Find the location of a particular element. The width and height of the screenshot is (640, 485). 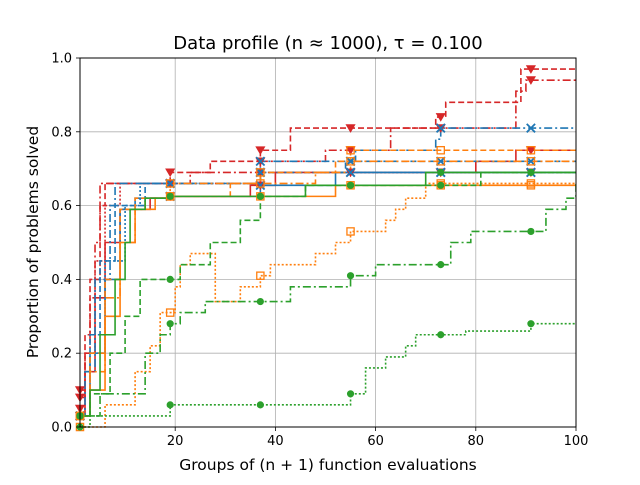

y-tick-label: 0.2 is located at coordinates (61, 354).